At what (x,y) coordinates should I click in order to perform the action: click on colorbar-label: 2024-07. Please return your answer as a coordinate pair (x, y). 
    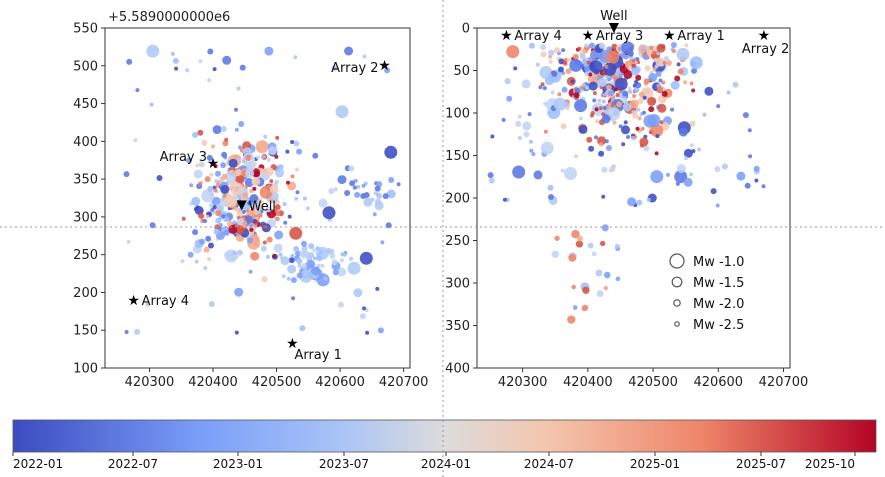
    Looking at the image, I should click on (549, 464).